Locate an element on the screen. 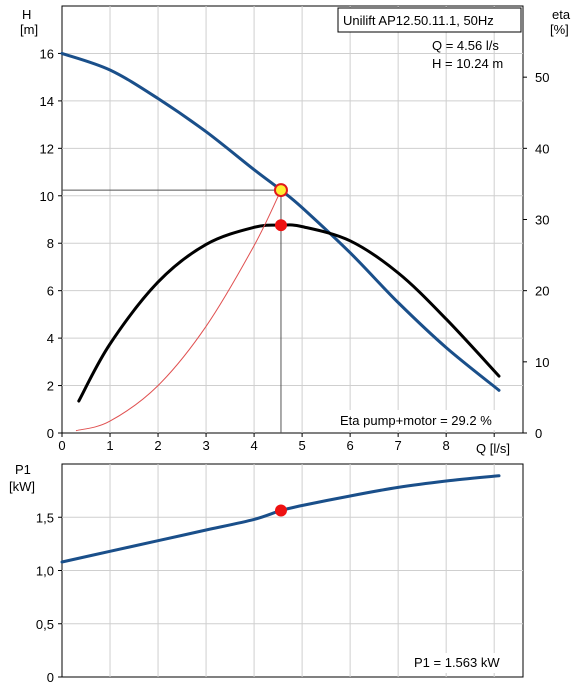 Image resolution: width=585 pixels, height=687 pixels. y-left-tick-label: 6 is located at coordinates (50, 291).